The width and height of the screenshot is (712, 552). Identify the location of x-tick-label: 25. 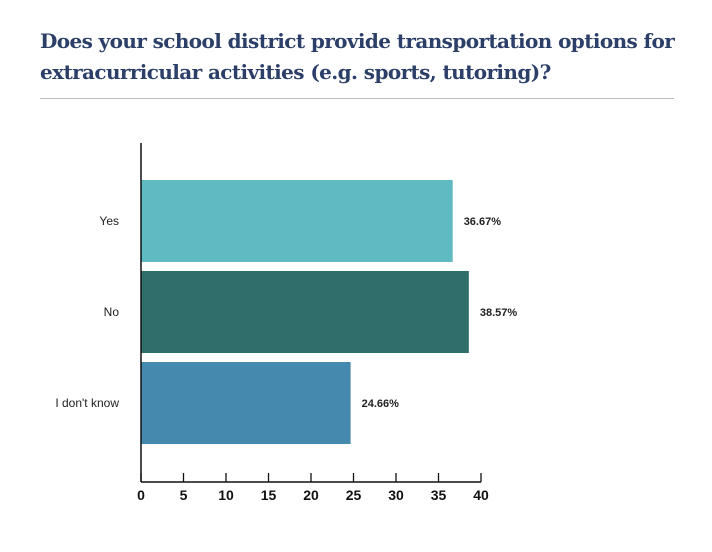
(354, 495).